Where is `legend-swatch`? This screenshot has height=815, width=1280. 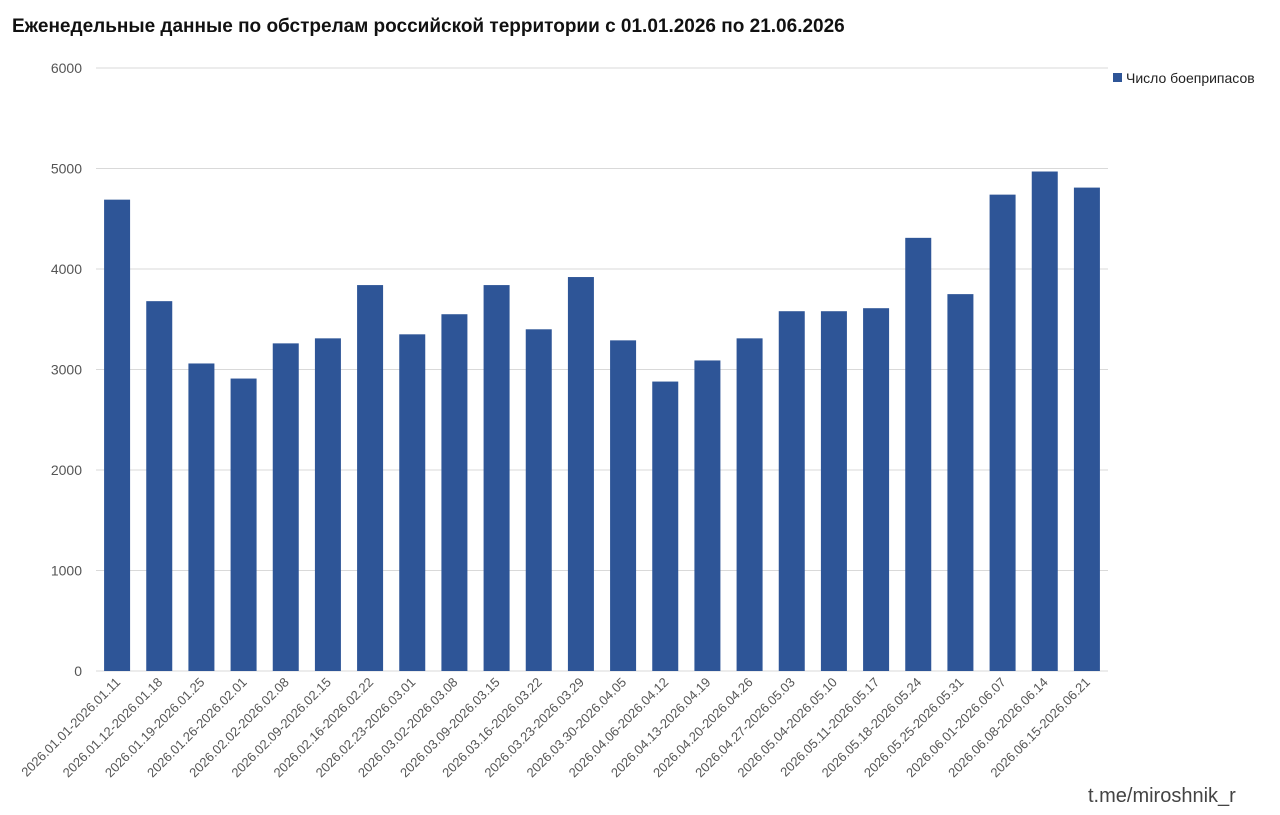 legend-swatch is located at coordinates (1117, 77).